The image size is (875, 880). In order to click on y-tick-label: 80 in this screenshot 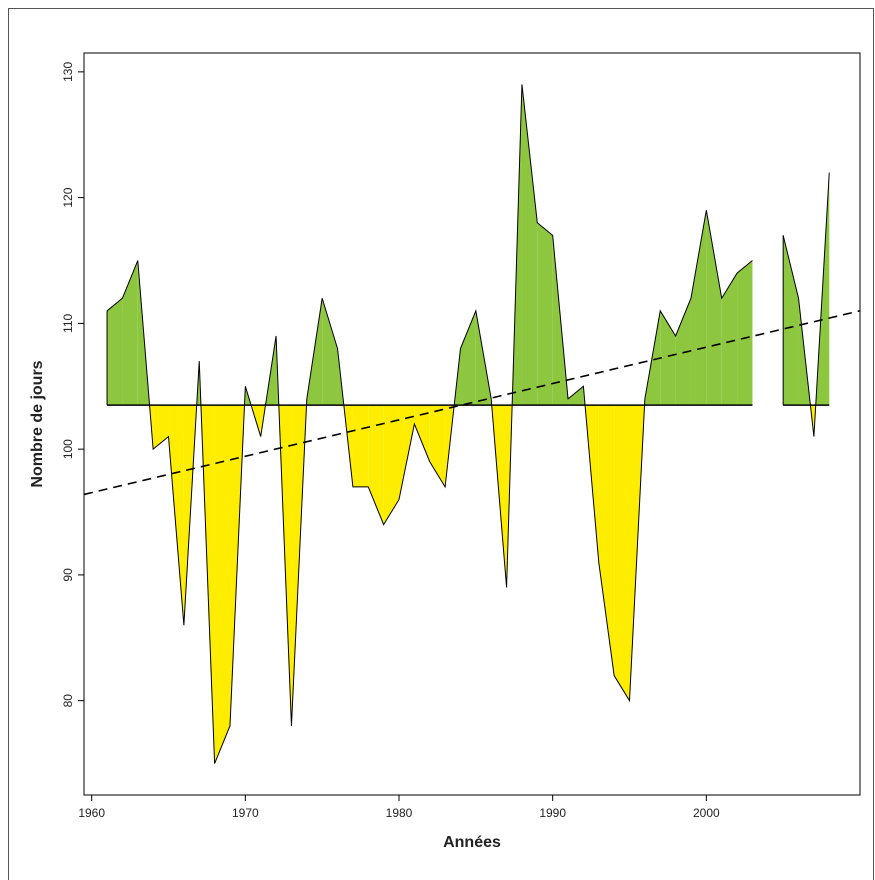, I will do `click(68, 701)`.